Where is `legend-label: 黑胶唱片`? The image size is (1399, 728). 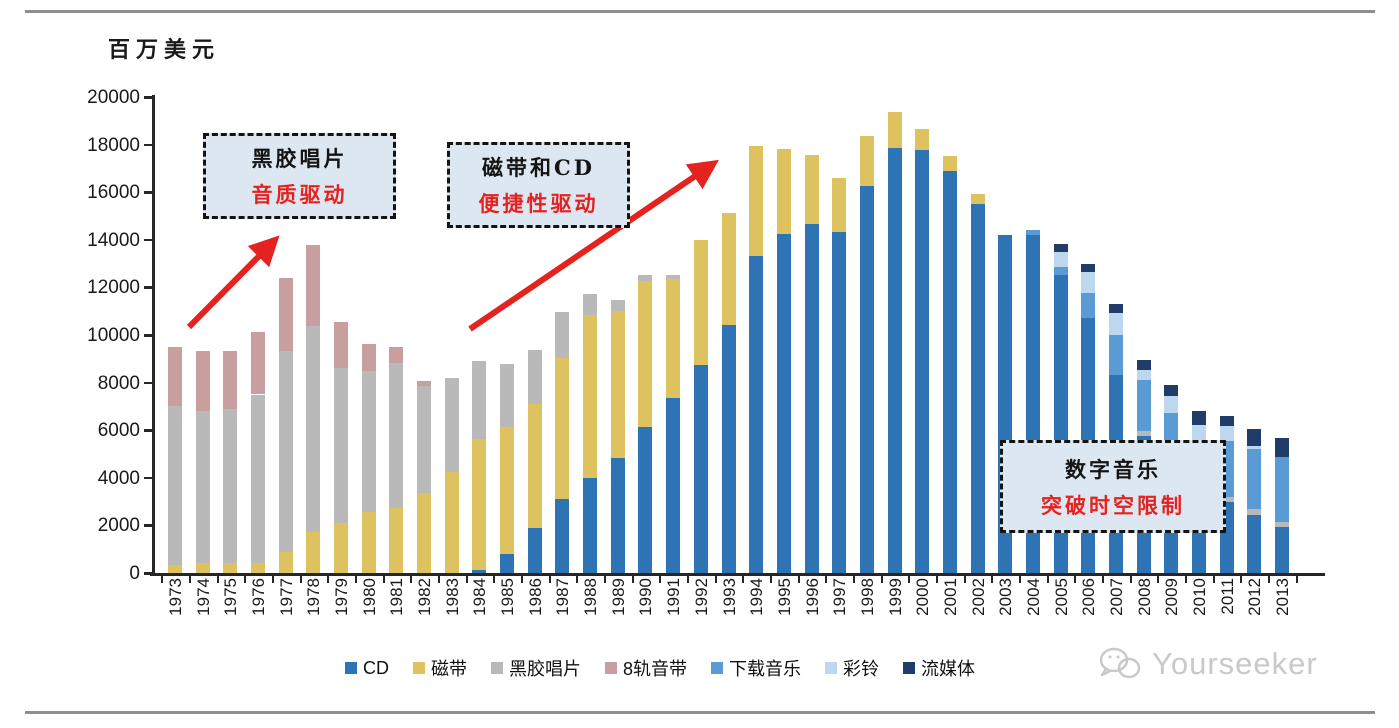
legend-label: 黑胶唱片 is located at coordinates (545, 669).